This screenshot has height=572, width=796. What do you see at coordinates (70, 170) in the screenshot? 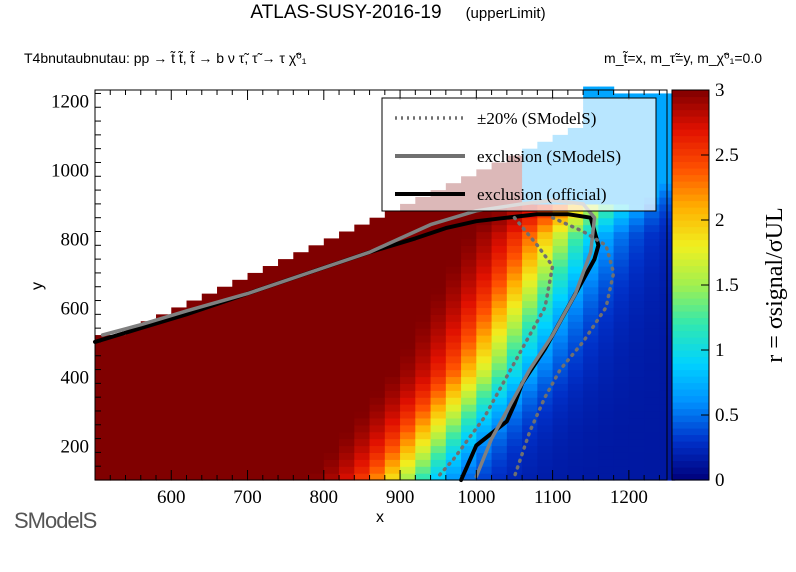
I see `y-tick-label: 1000` at bounding box center [70, 170].